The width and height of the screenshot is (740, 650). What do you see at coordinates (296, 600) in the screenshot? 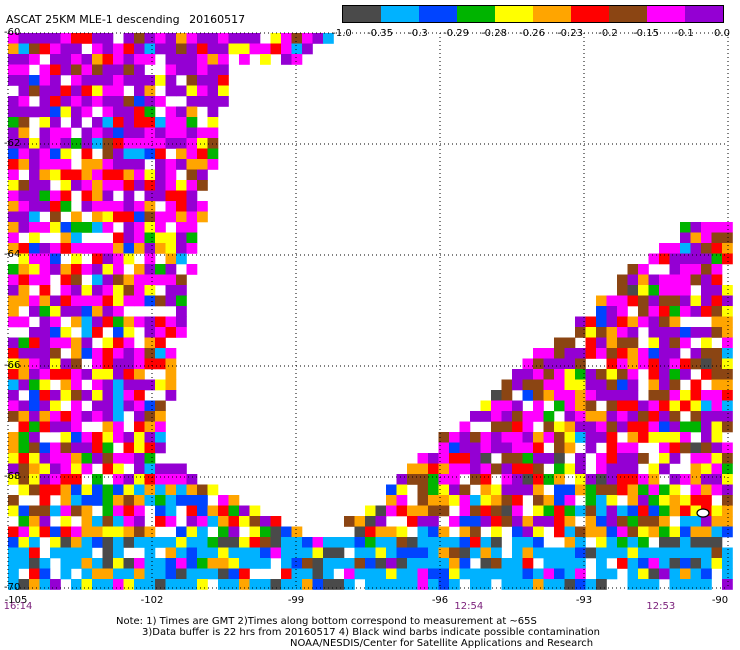
I see `lon-label: -99` at bounding box center [296, 600].